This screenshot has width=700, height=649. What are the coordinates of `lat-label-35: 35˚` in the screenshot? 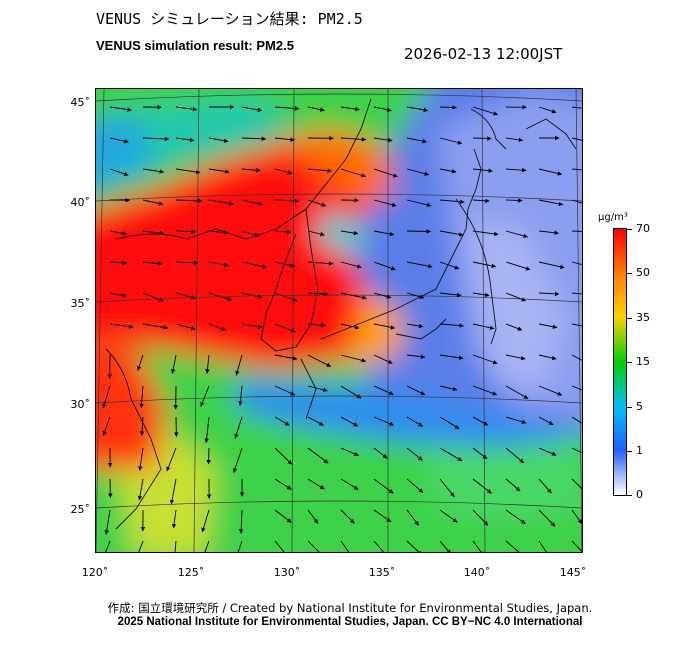 It's located at (80, 303).